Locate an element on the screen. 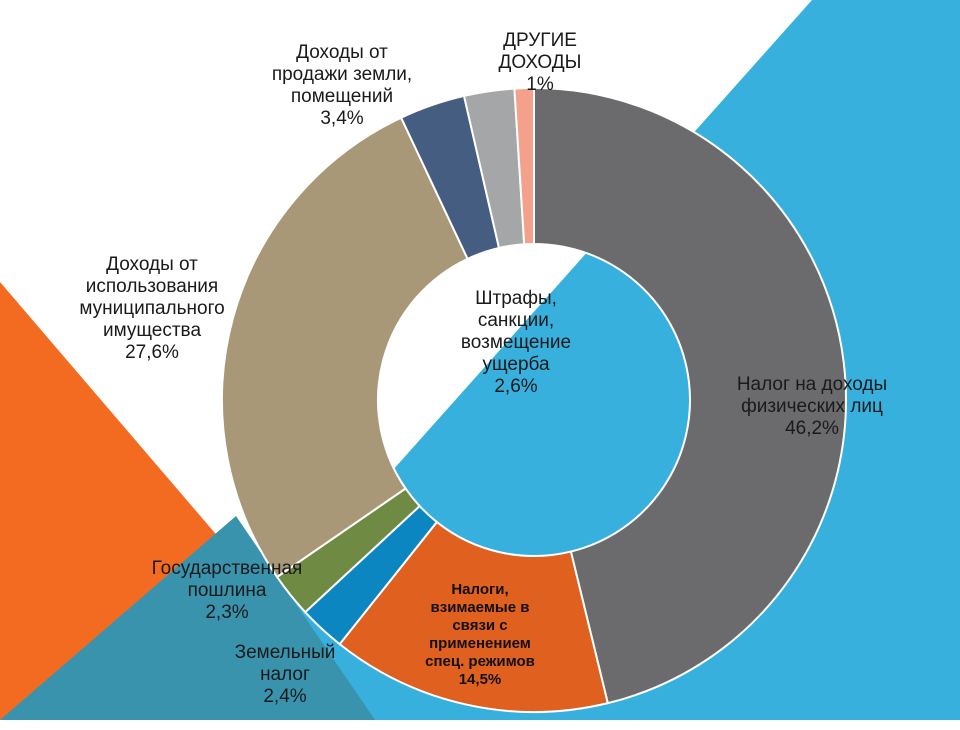 Image resolution: width=960 pixels, height=730 pixels. slice-value-state-duty: 2,3% is located at coordinates (227, 612).